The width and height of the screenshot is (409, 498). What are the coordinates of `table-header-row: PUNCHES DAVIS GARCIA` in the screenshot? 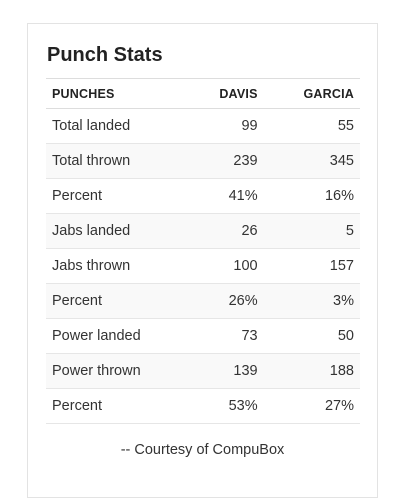 It's located at (203, 93).